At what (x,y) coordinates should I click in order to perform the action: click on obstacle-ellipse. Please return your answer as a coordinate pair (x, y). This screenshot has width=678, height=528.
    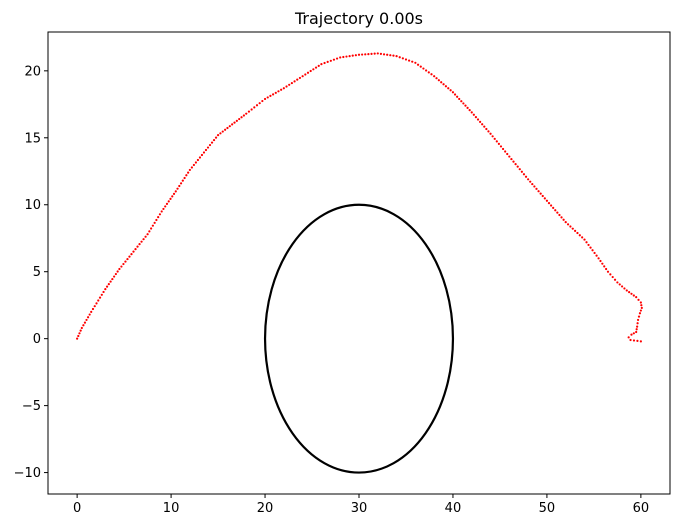
    Looking at the image, I should click on (359, 338).